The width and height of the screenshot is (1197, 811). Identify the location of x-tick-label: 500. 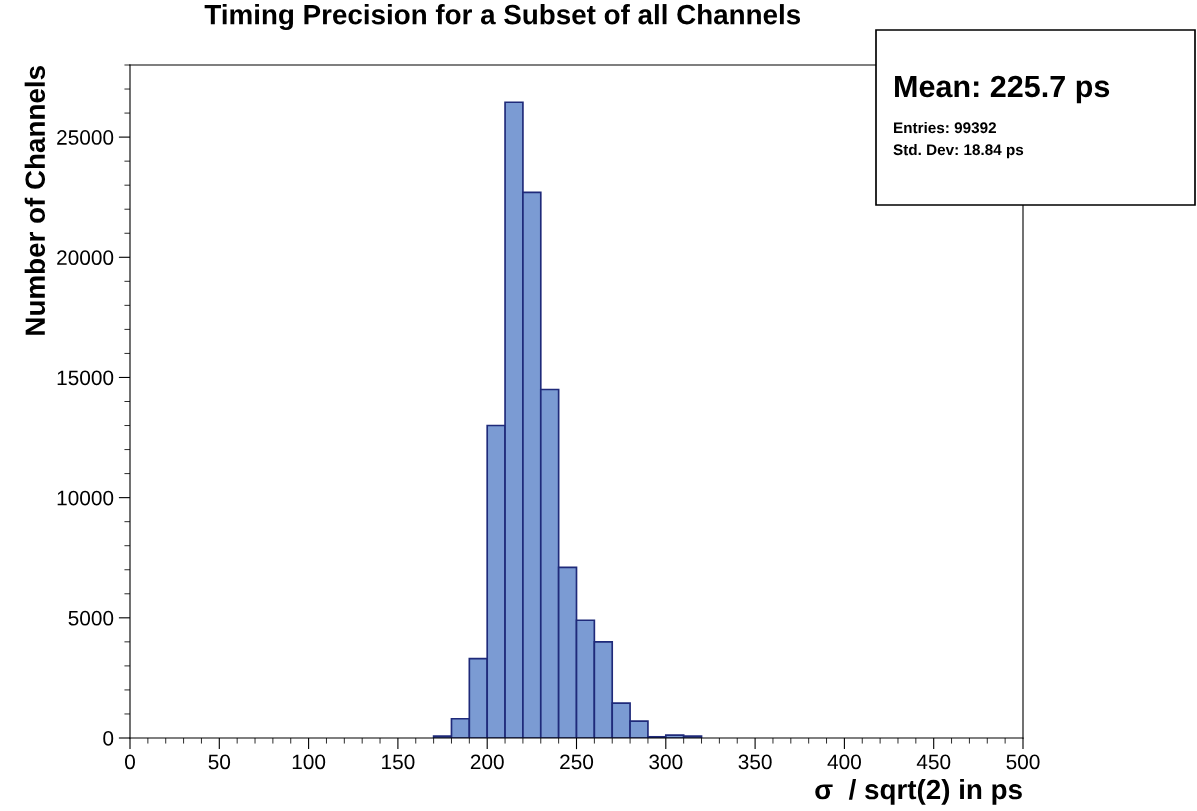
(1023, 762).